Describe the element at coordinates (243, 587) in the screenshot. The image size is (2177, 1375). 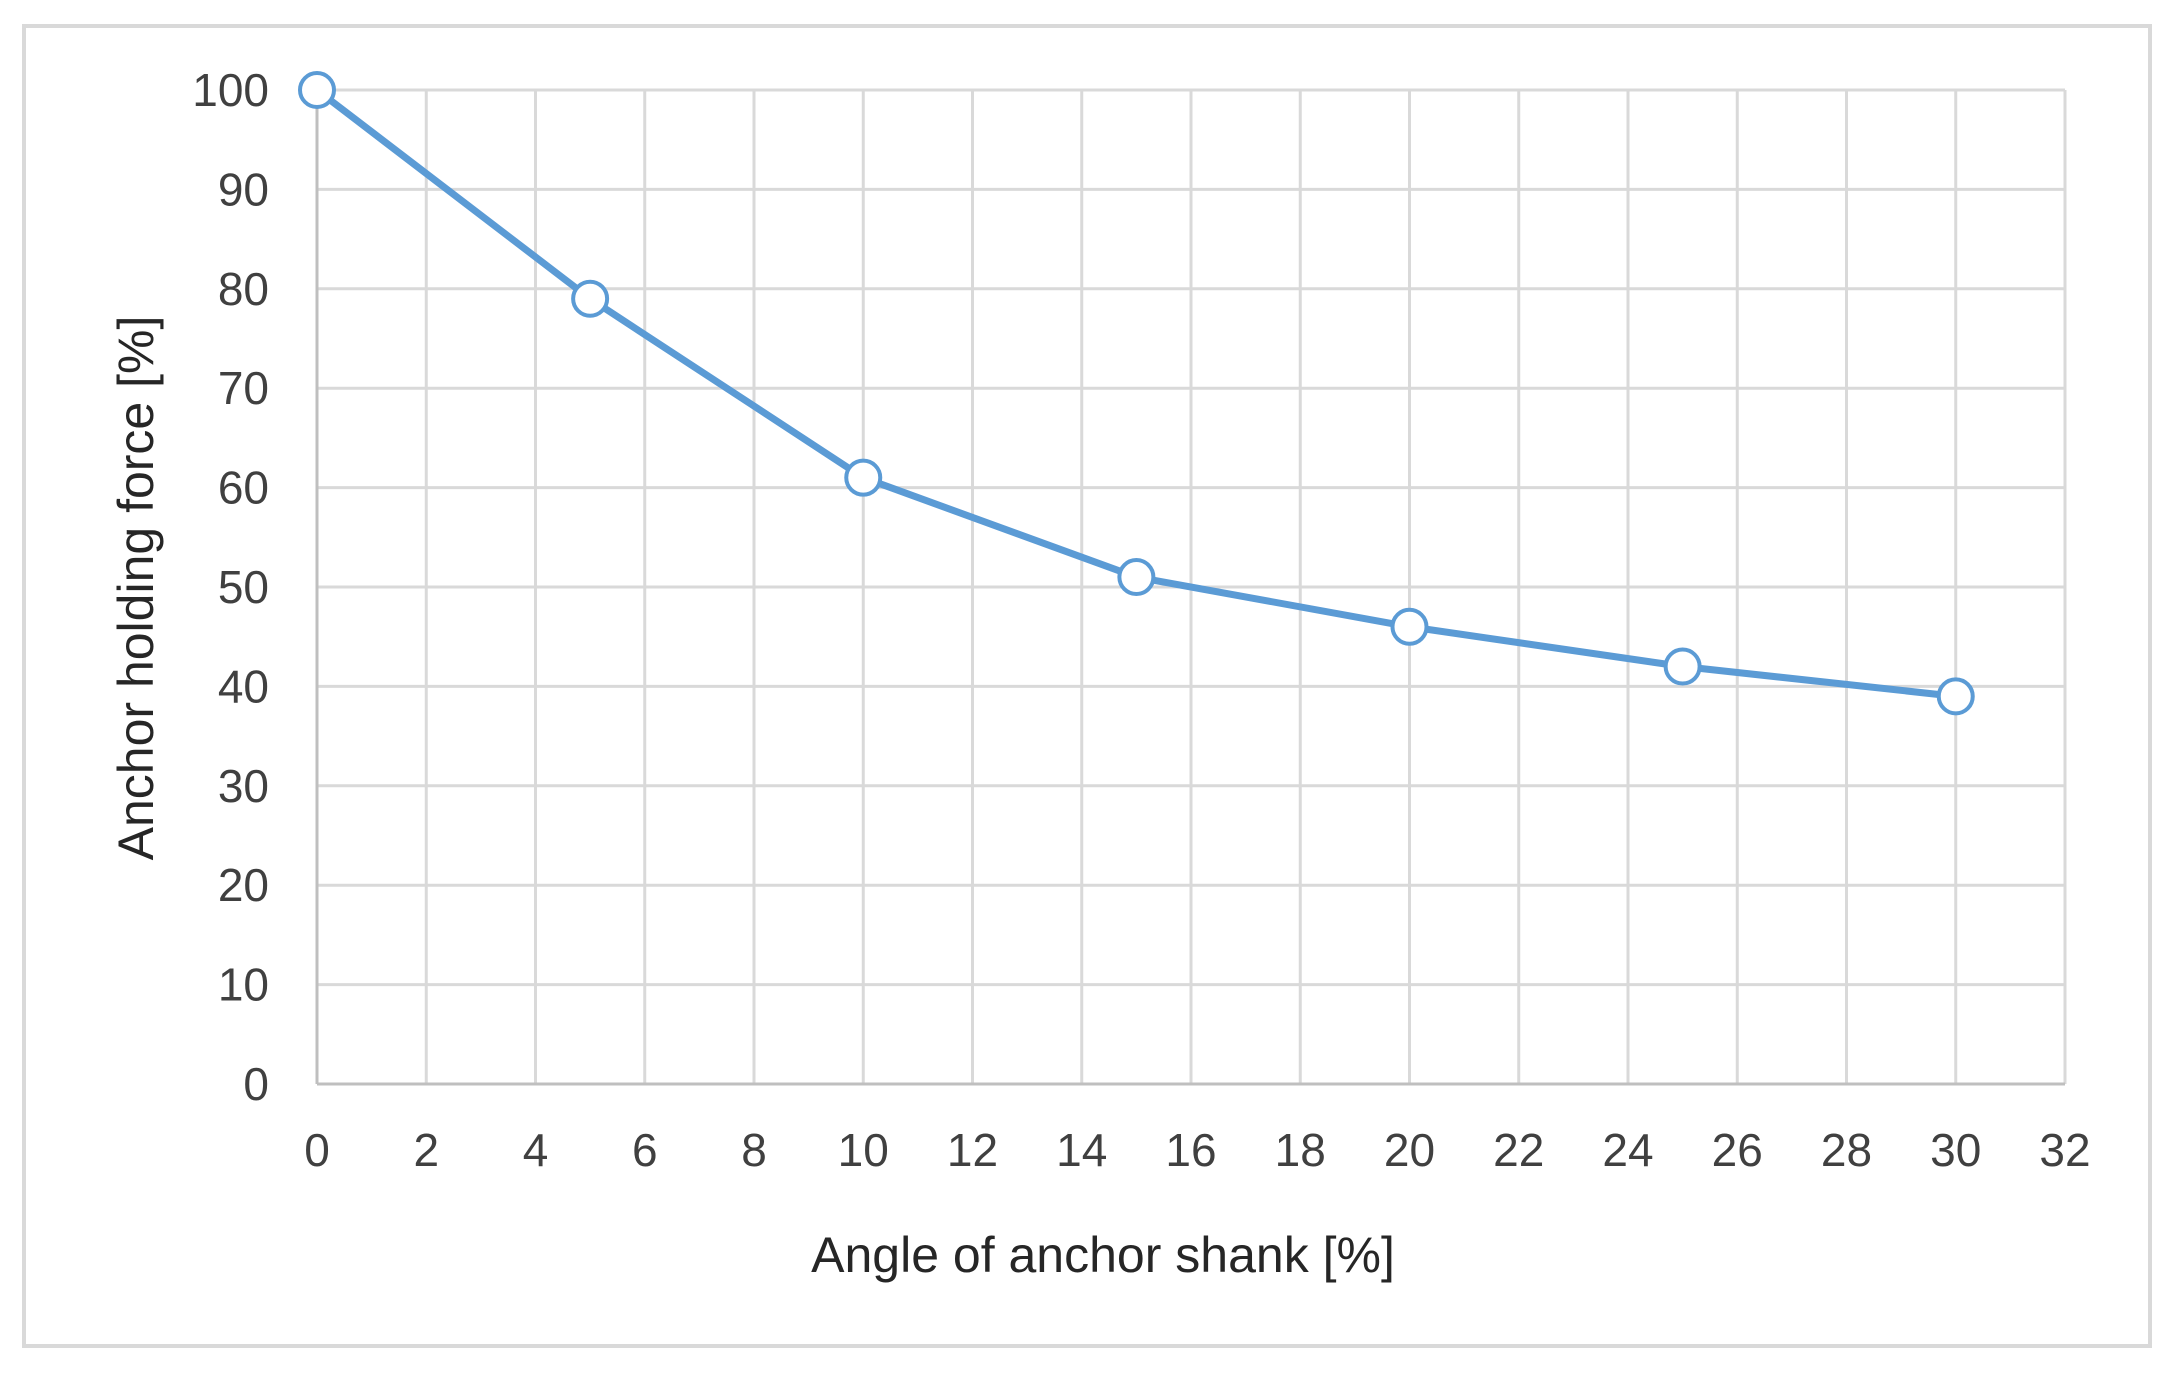
I see `y-tick-label-5: 50` at that location.